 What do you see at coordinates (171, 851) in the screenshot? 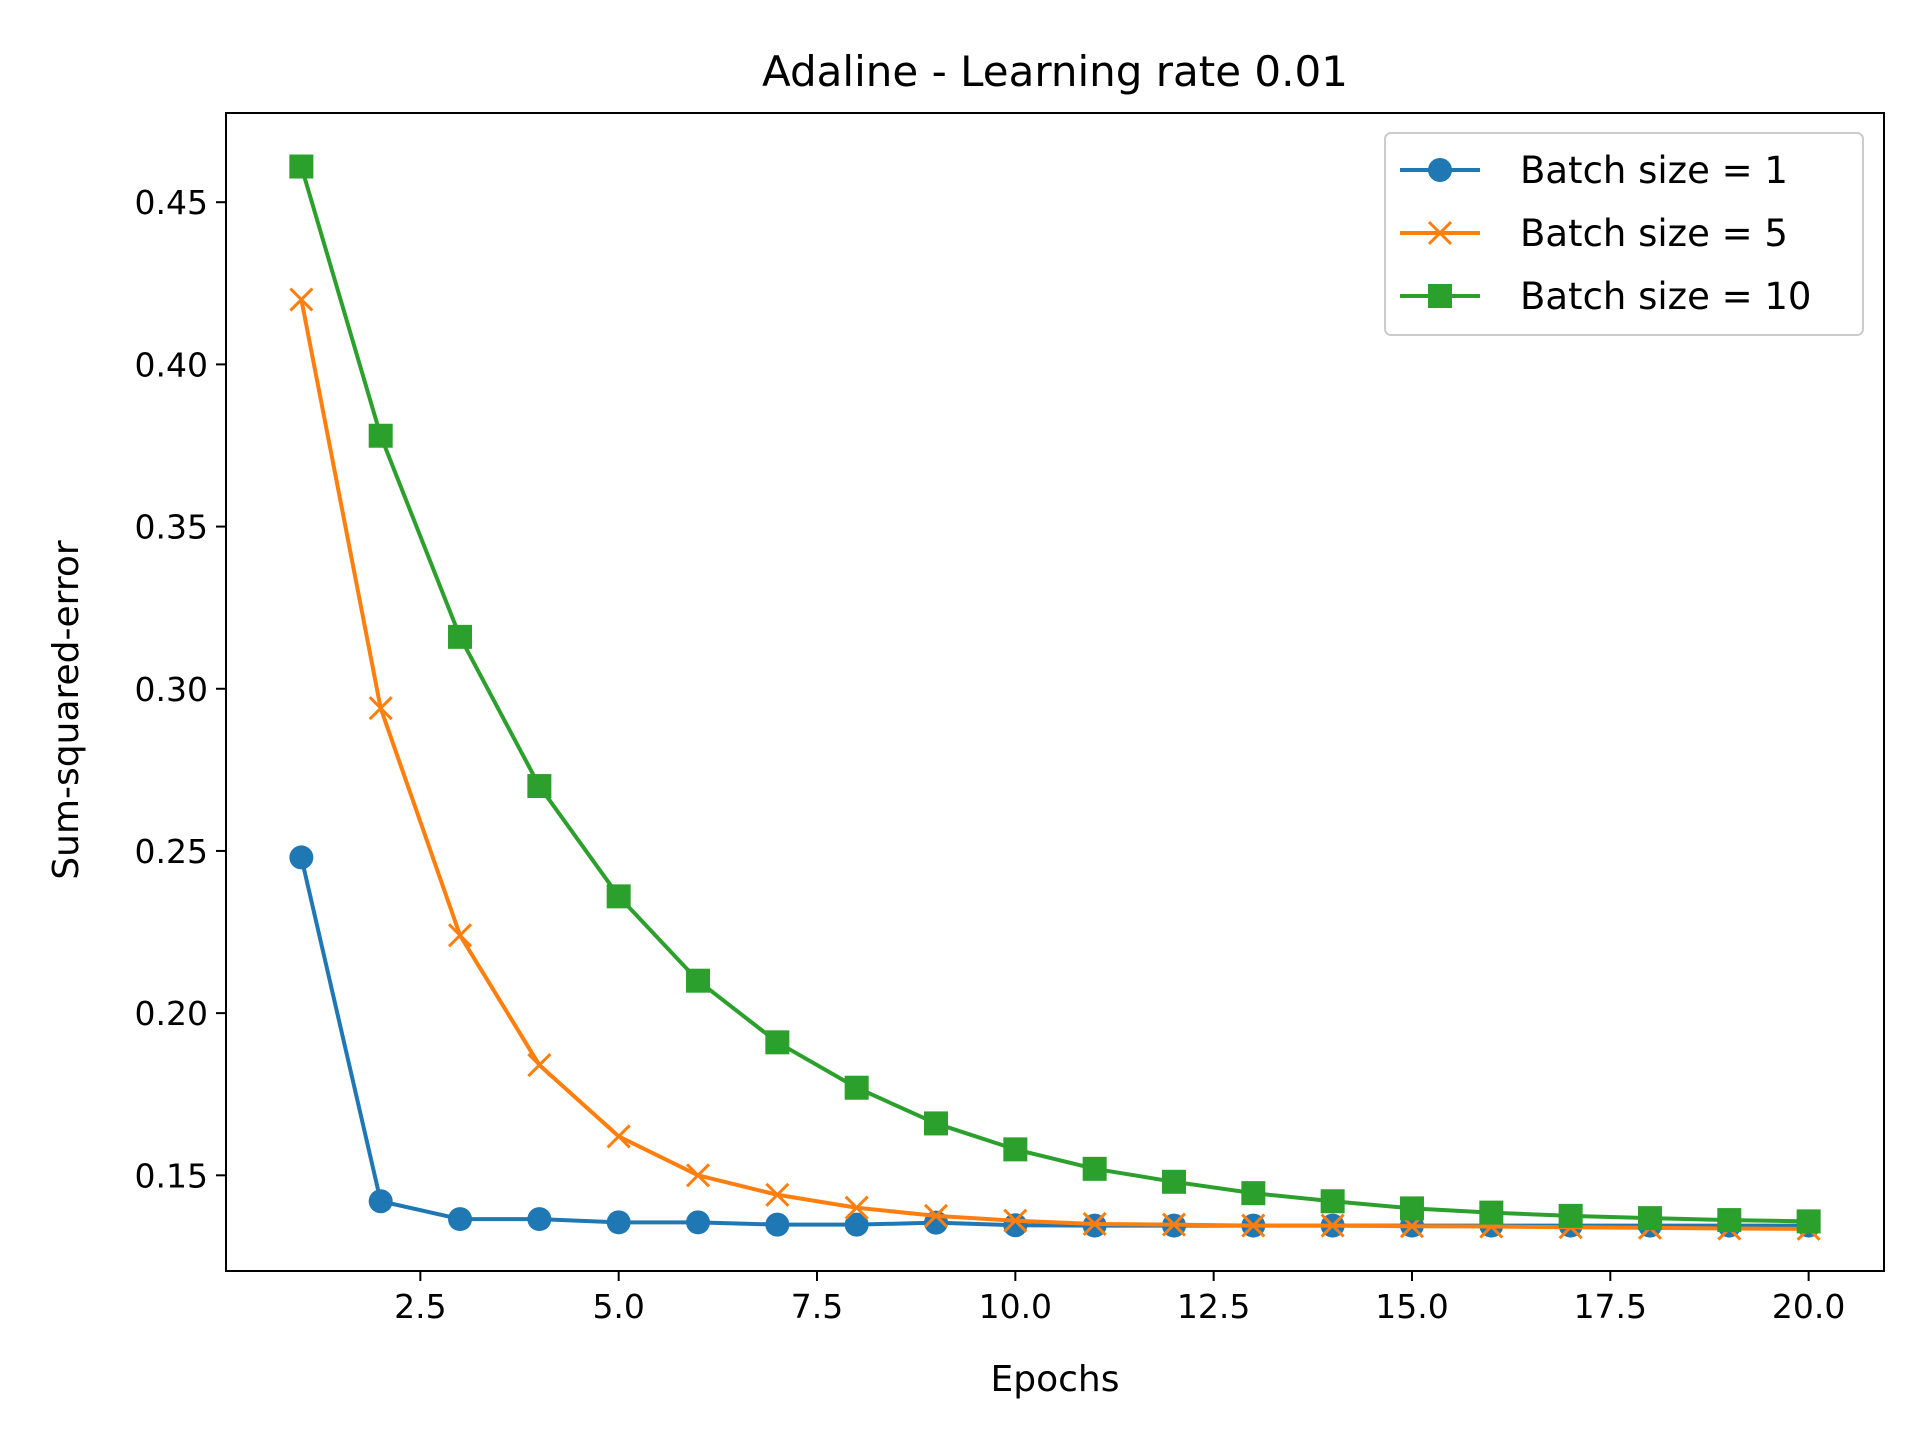
I see `y-tick-label: 0.25` at bounding box center [171, 851].